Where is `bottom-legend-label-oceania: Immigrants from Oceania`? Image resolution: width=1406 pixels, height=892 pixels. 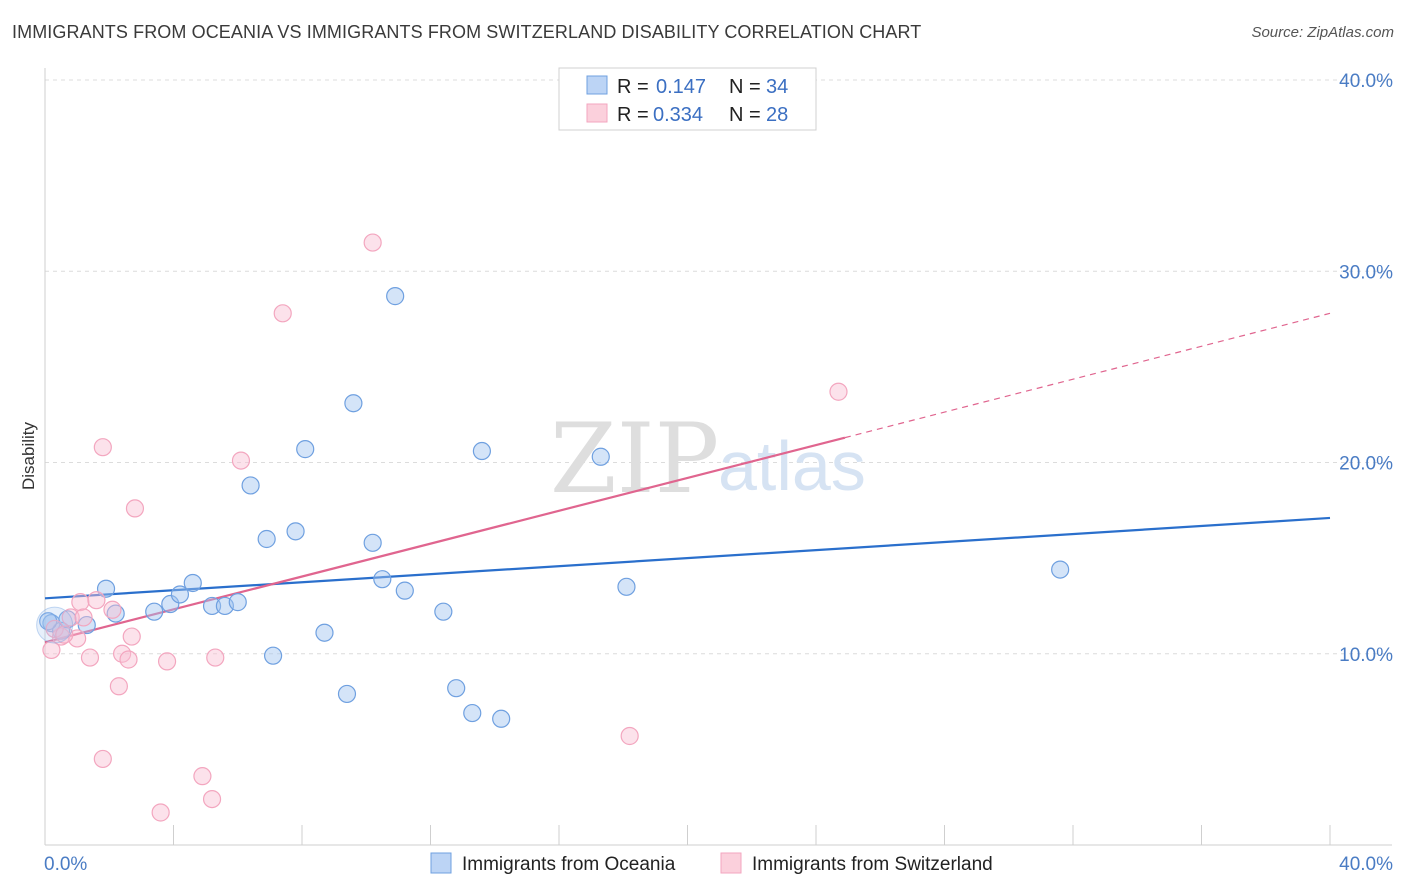
bottom-legend-label-oceania: Immigrants from Oceania is located at coordinates (569, 864).